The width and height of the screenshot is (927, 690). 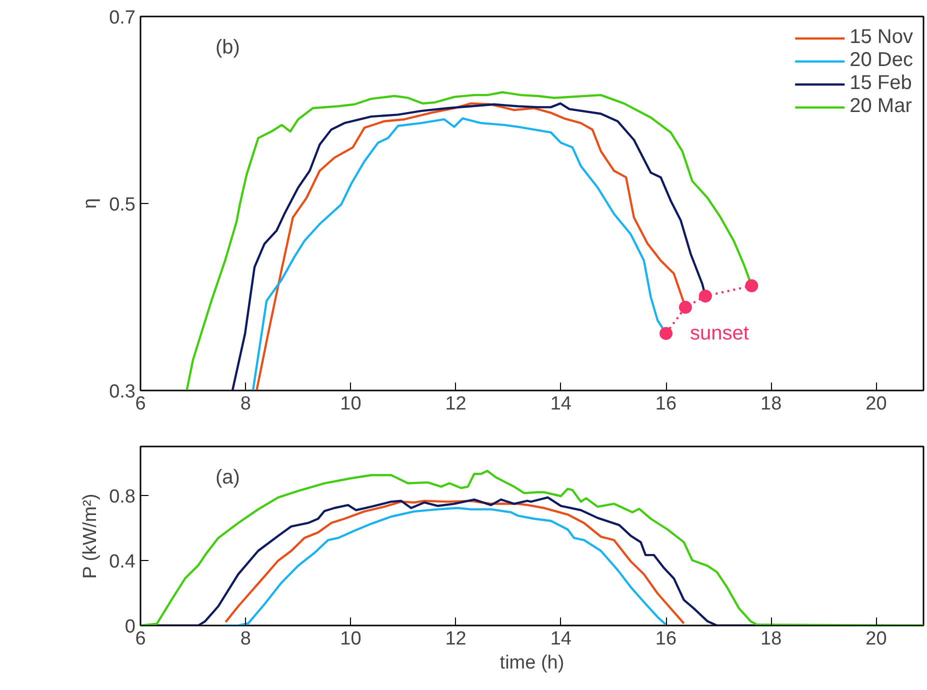 I want to click on y-axis-title: P (kW/m²), so click(x=91, y=536).